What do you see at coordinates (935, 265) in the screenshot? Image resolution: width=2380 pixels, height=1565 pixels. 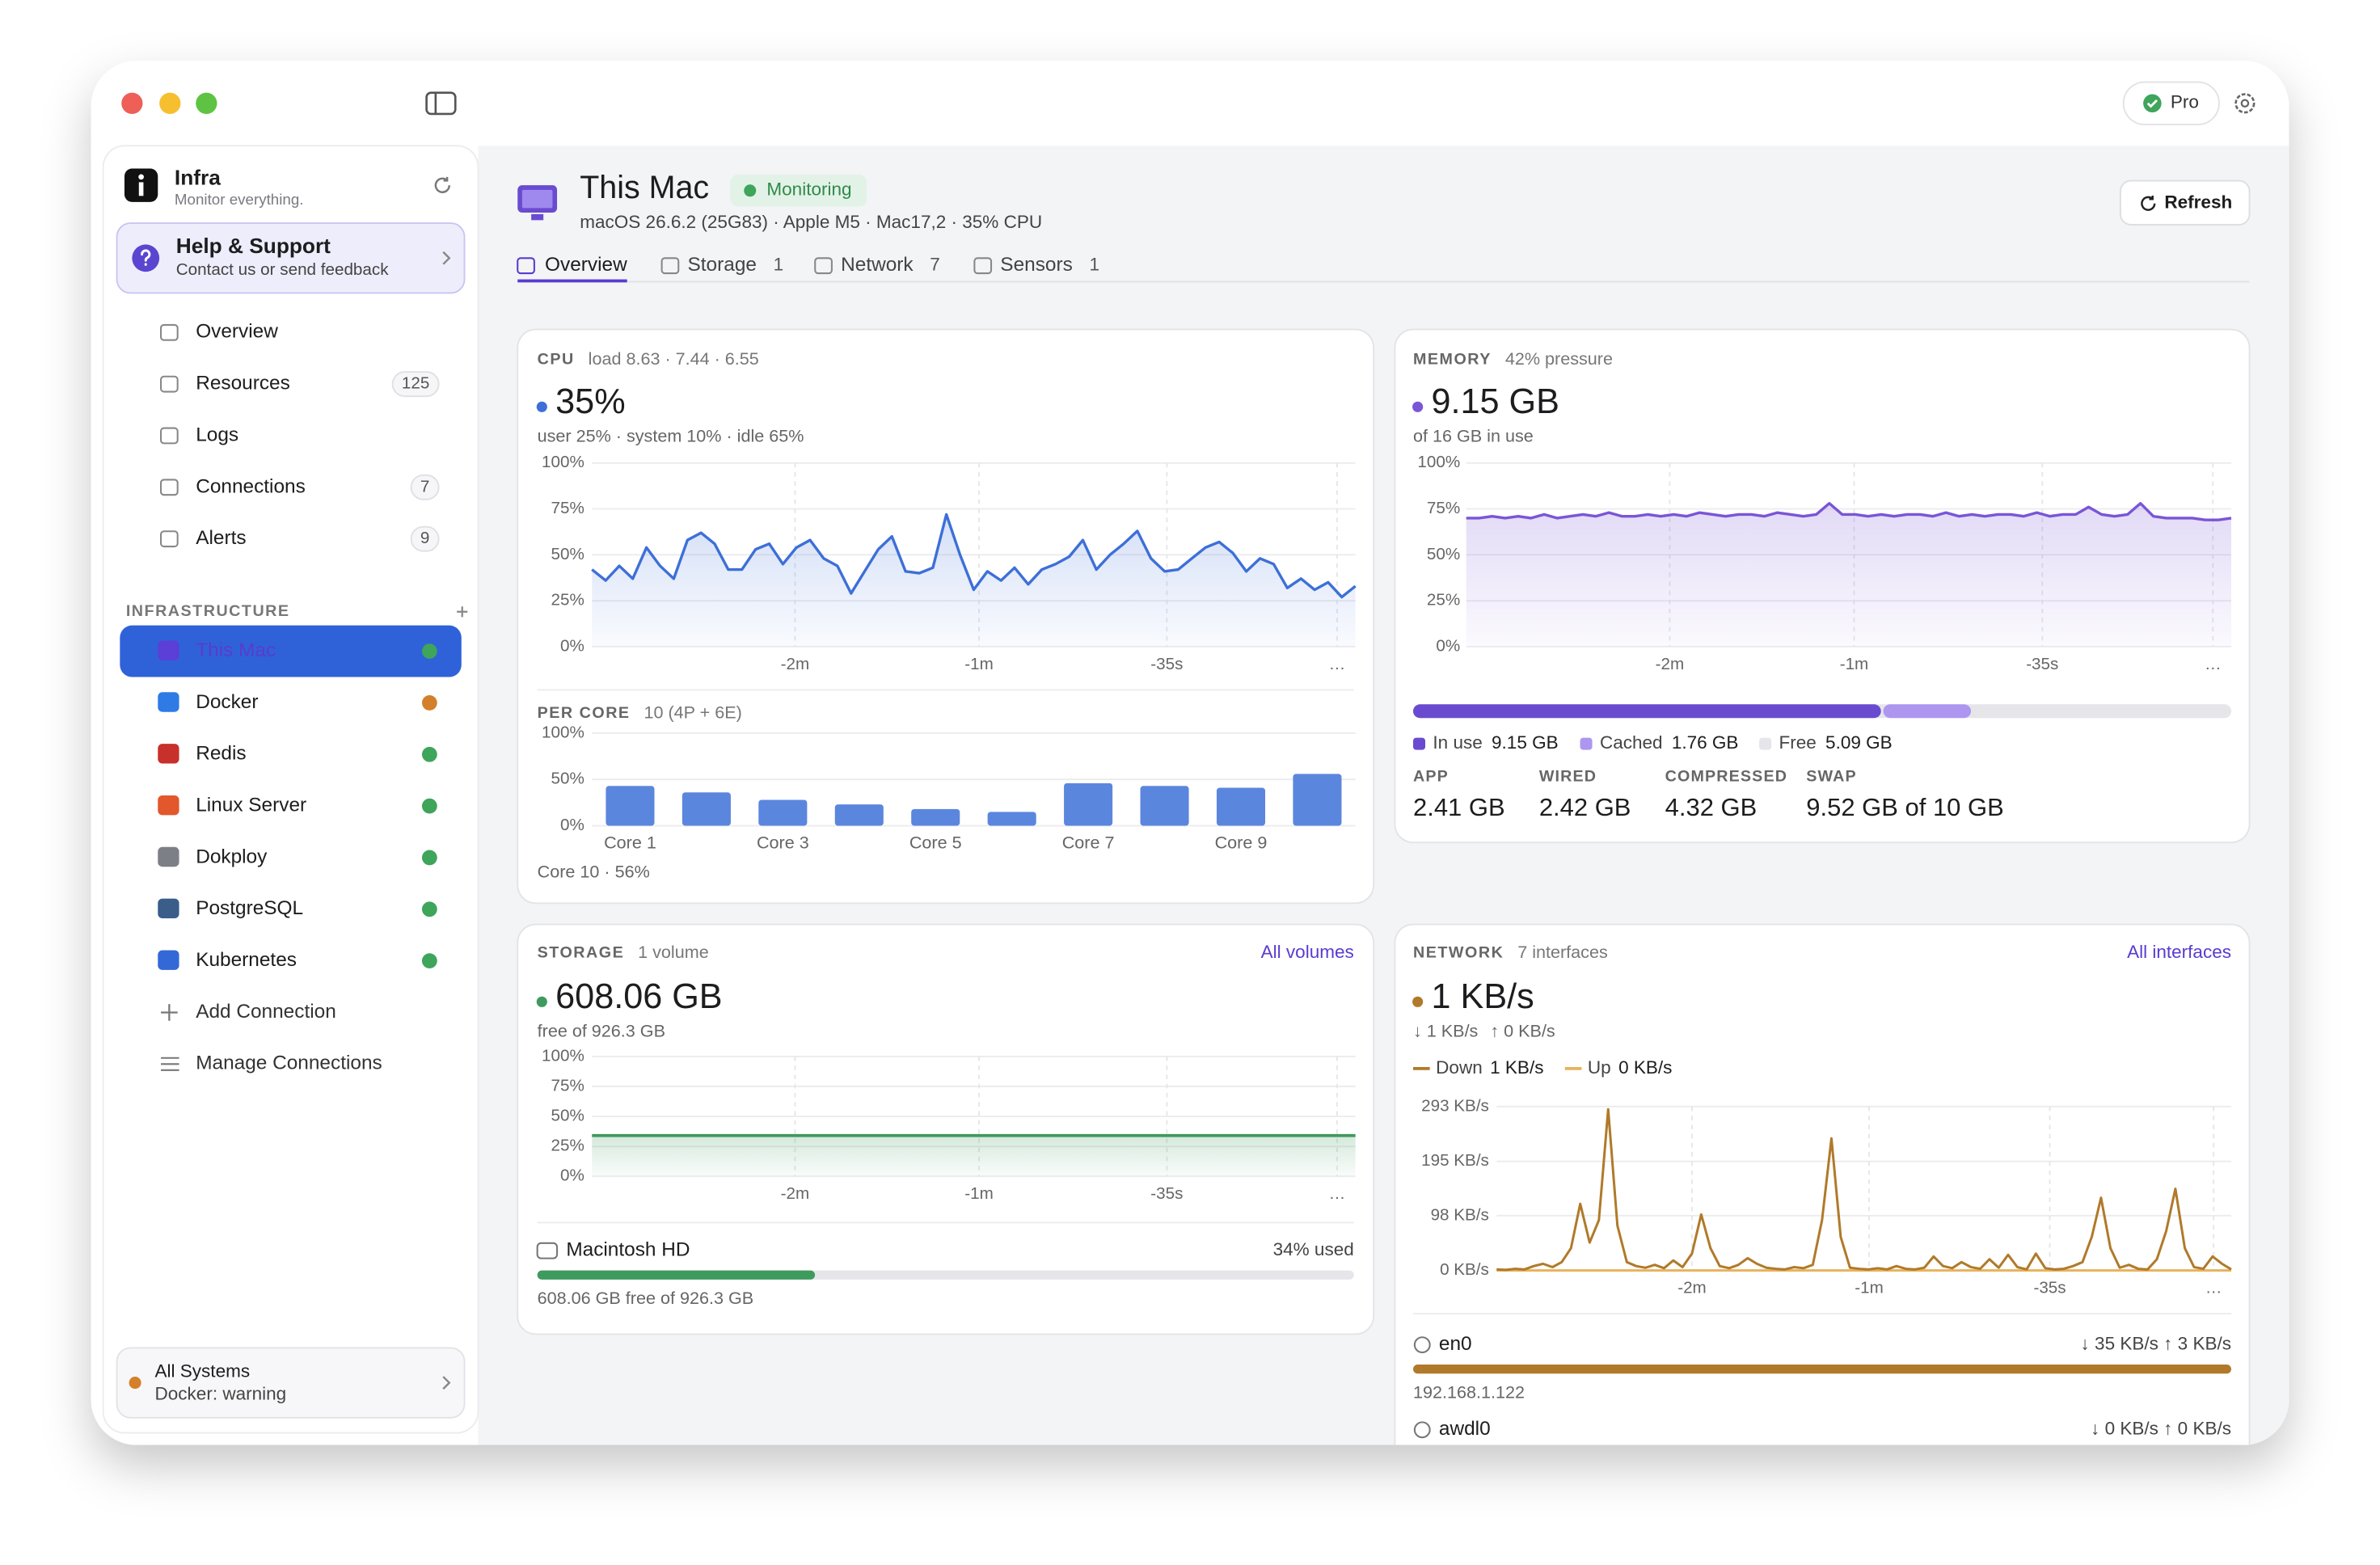 I see `tab-count: 7` at bounding box center [935, 265].